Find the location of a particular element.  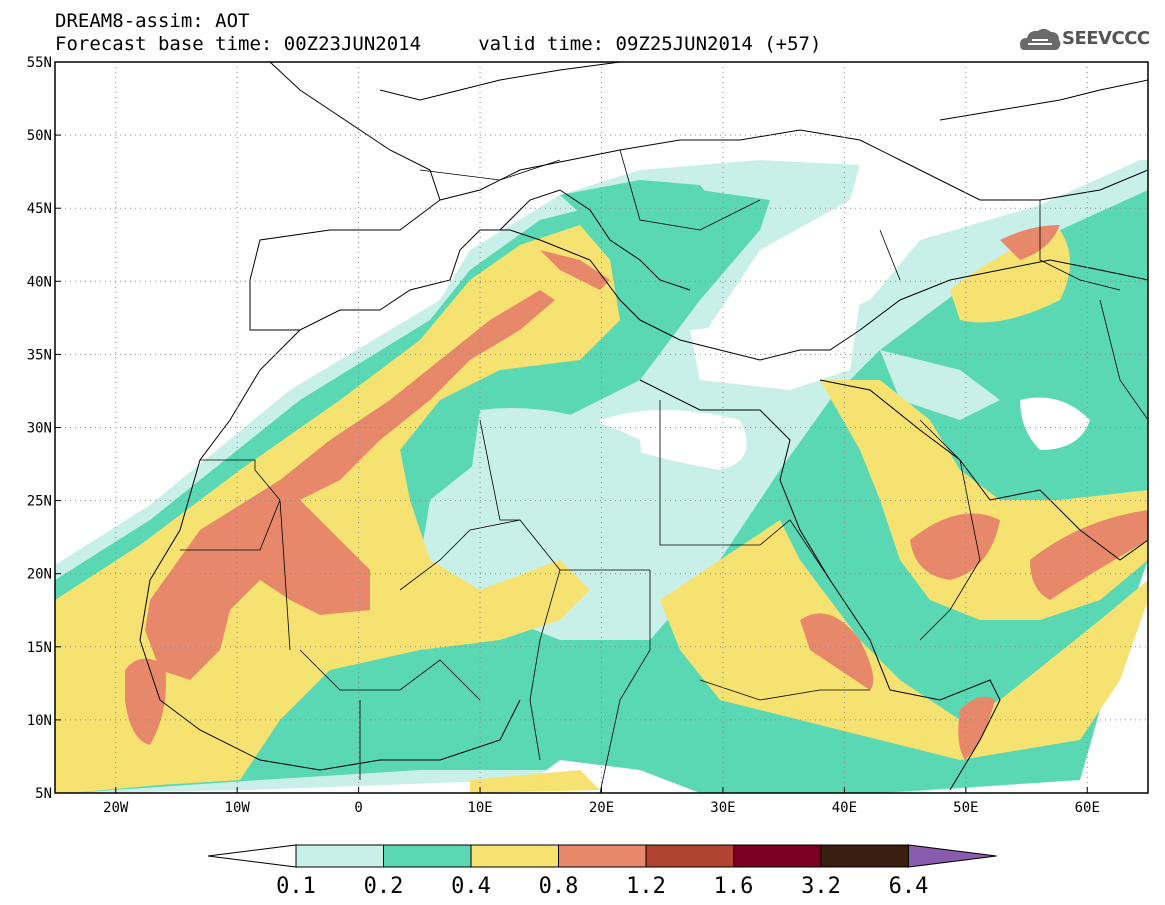

lat-tick-label: 30N is located at coordinates (39, 429).